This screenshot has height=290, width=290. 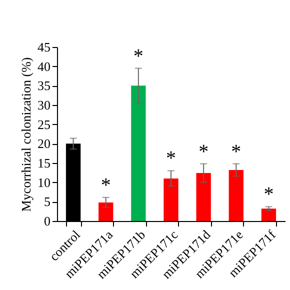 I want to click on y-tick-label: 20, so click(x=44, y=144).